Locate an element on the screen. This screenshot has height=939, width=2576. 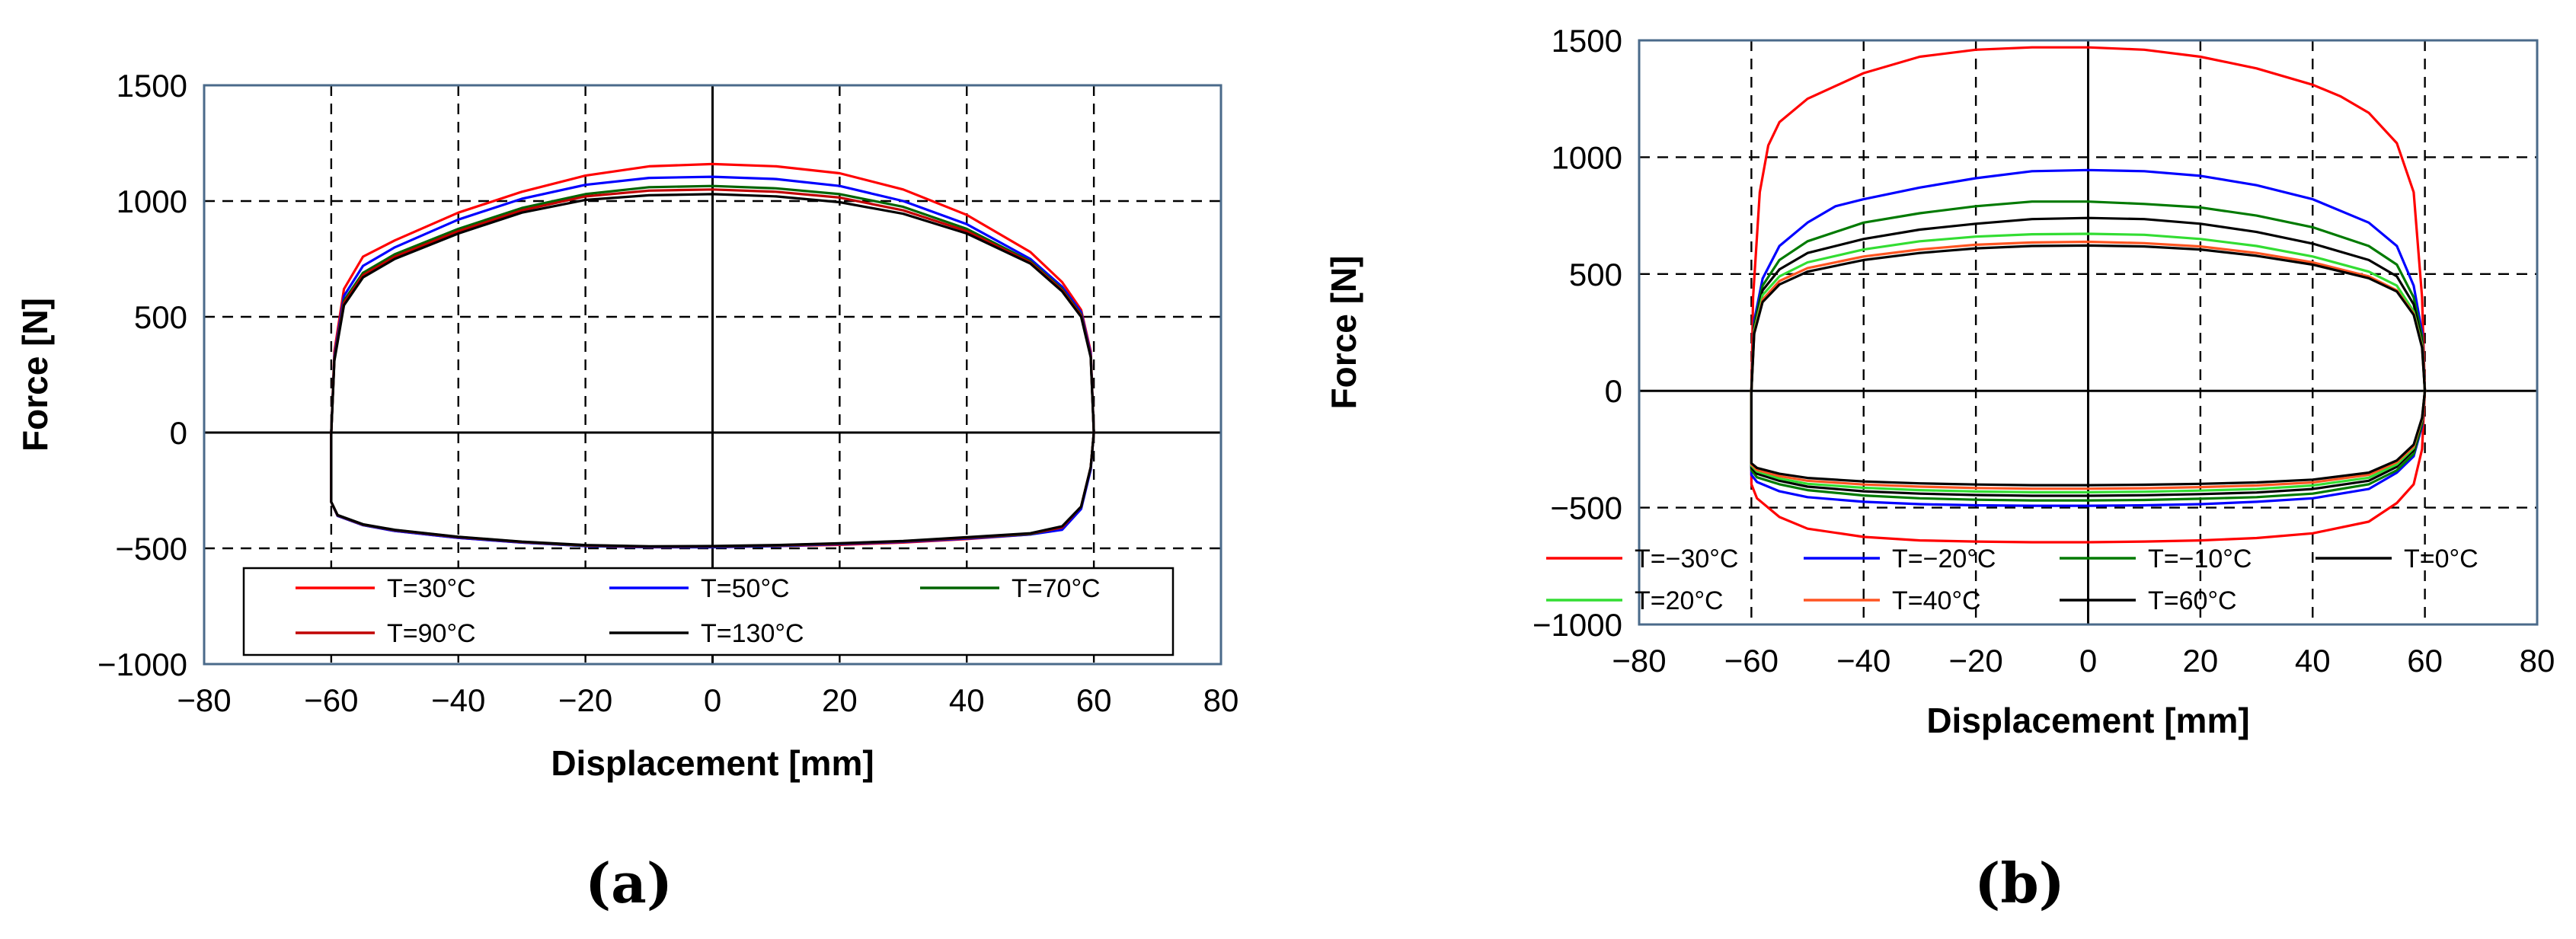
legend-label-1: T=−30°C is located at coordinates (1687, 559).